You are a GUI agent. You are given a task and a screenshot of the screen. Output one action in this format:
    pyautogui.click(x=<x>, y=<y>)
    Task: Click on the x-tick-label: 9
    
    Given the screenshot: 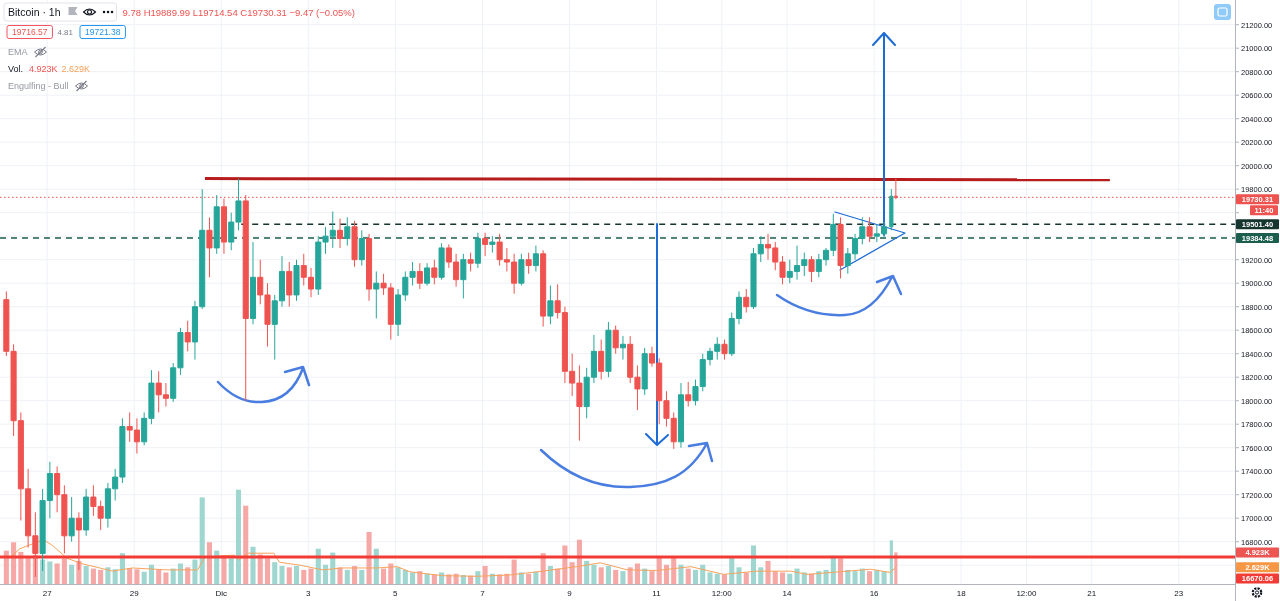 What is the action you would take?
    pyautogui.click(x=570, y=593)
    